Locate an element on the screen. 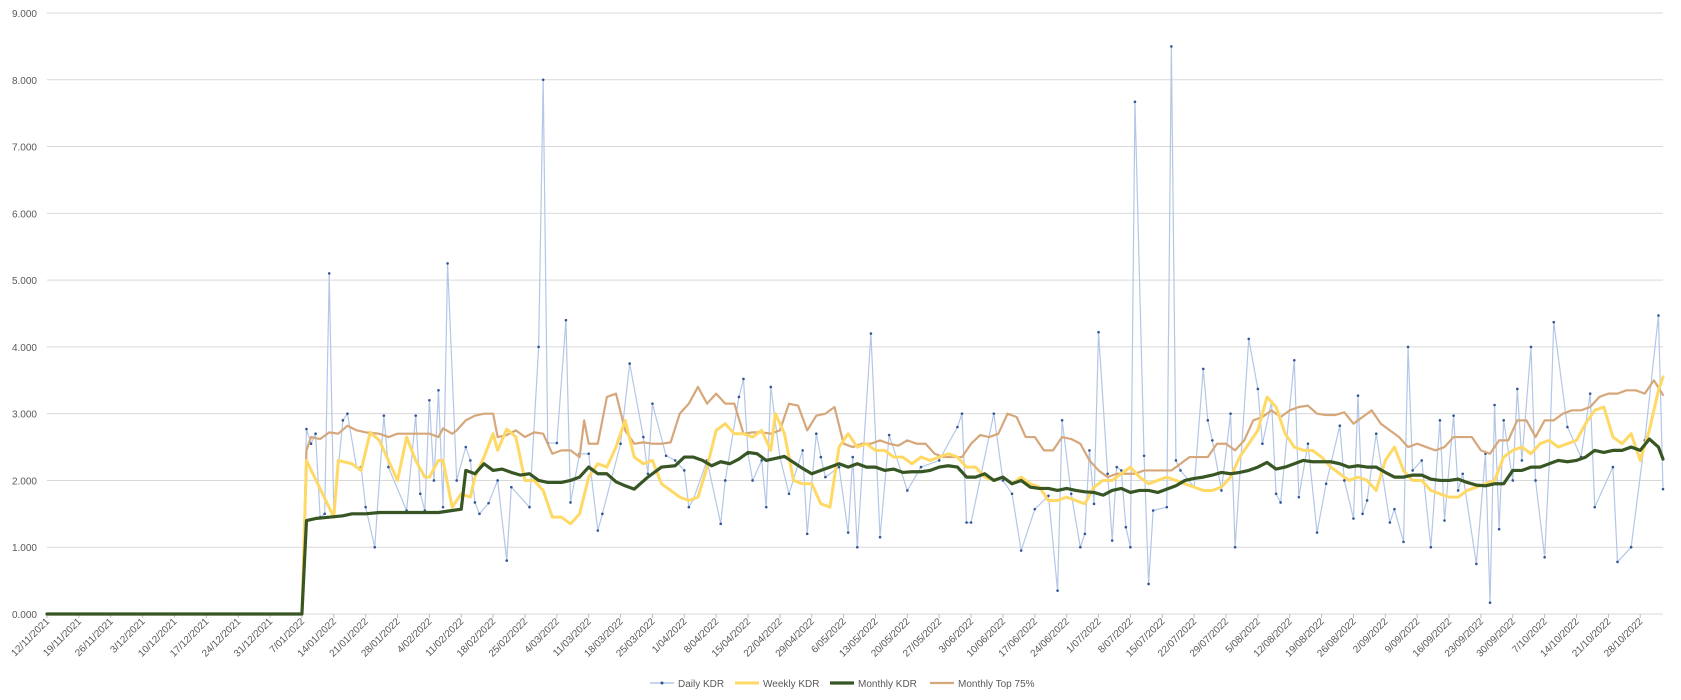  legend-item: Monthly Top 75% is located at coordinates (982, 684).